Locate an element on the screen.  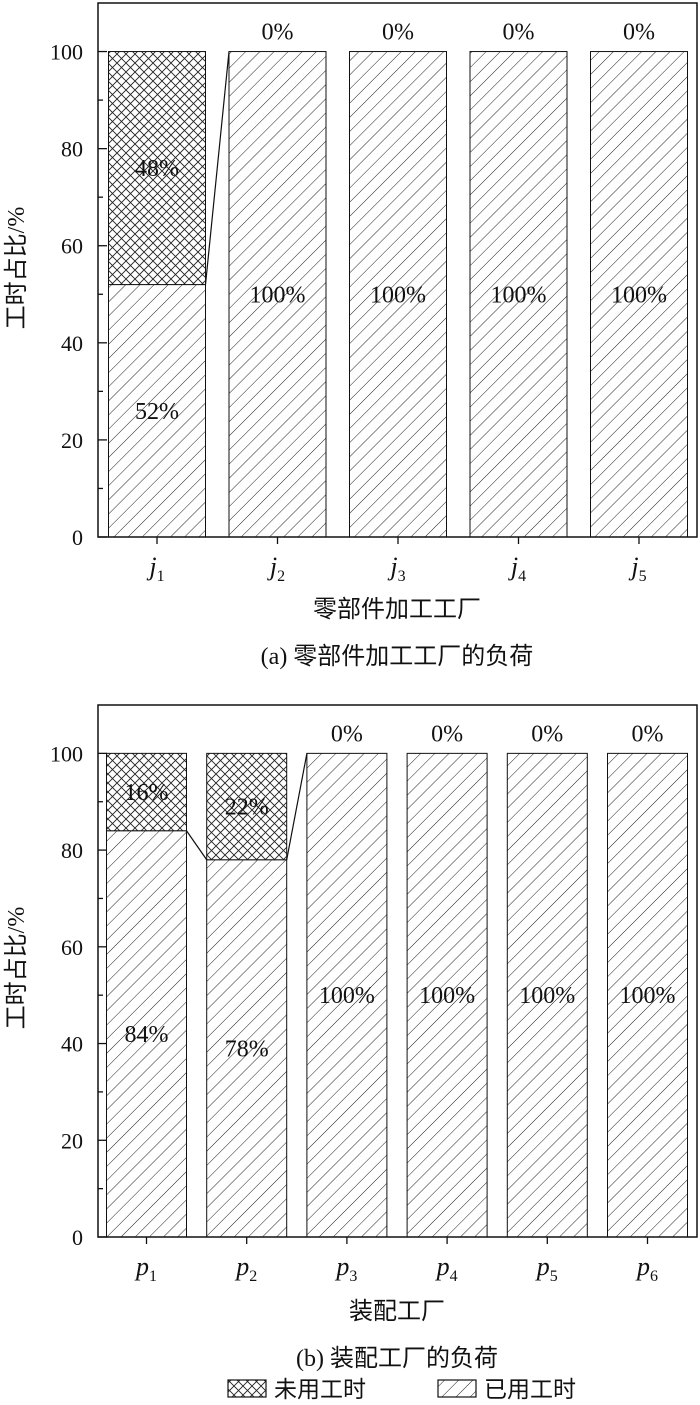
chart-a-ytick-label-20: 20 is located at coordinates (72, 440).